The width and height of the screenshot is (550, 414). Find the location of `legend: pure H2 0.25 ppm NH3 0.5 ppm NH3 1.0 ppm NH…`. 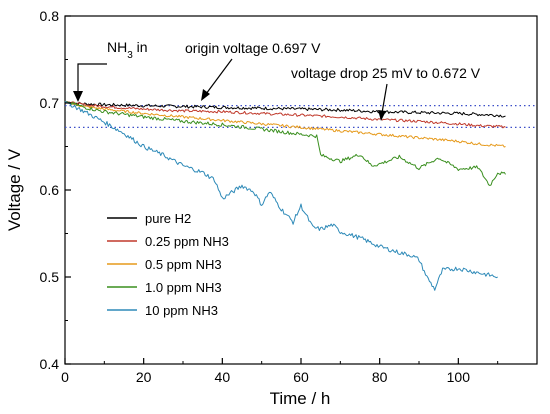

legend: pure H2 0.25 ppm NH3 0.5 ppm NH3 1.0 ppm NH… is located at coordinates (168, 264).